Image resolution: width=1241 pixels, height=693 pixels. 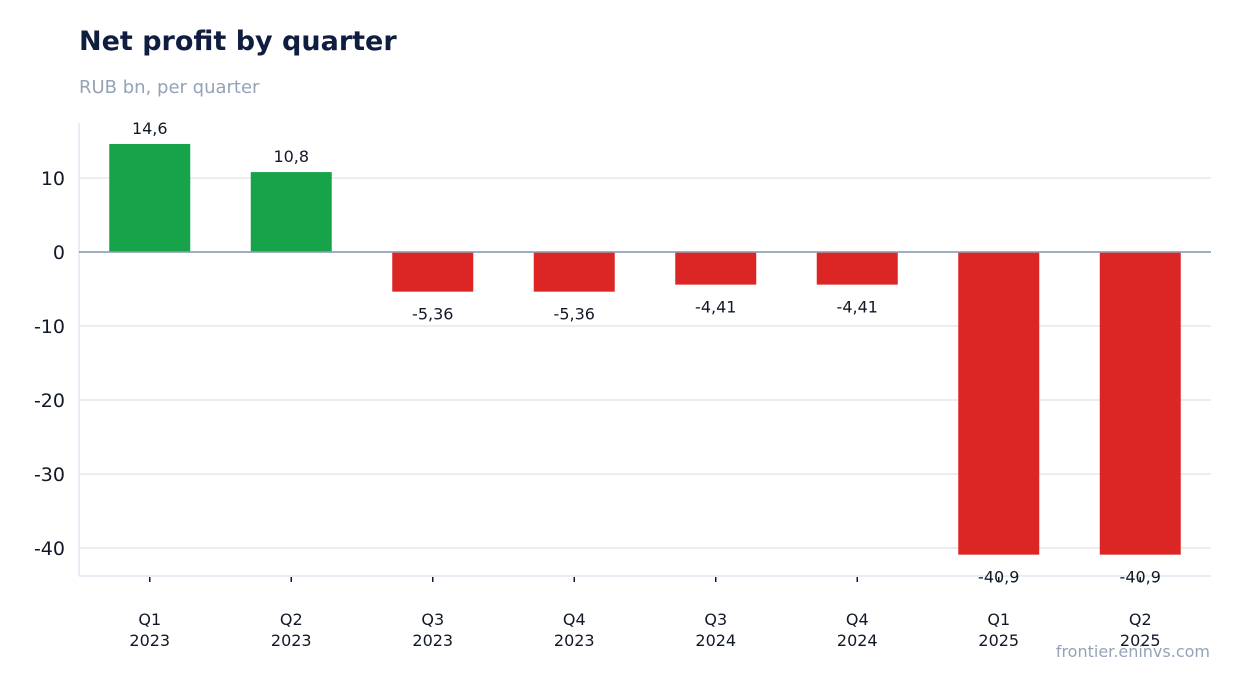 What do you see at coordinates (150, 128) in the screenshot?
I see `data-label: 14,6` at bounding box center [150, 128].